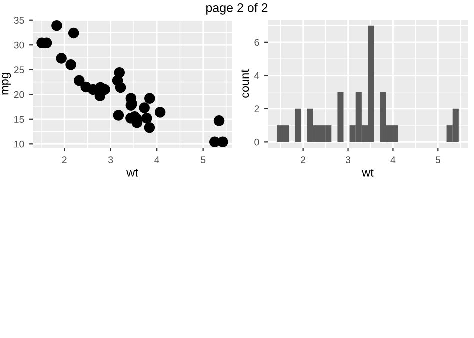 This screenshot has height=338, width=474. Describe the element at coordinates (257, 42) in the screenshot. I see `y-tick-label: 6` at that location.